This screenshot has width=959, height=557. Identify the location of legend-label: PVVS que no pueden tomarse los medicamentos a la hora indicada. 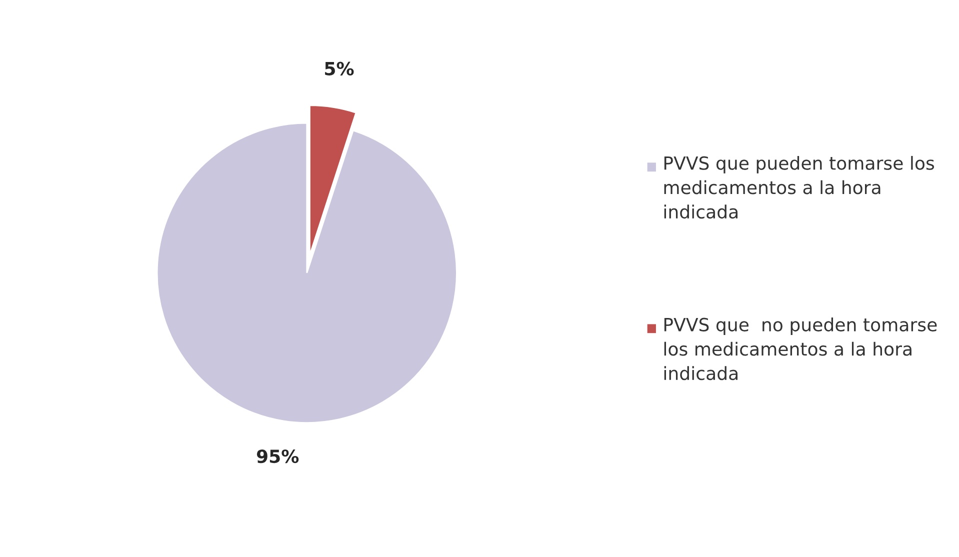
(800, 348).